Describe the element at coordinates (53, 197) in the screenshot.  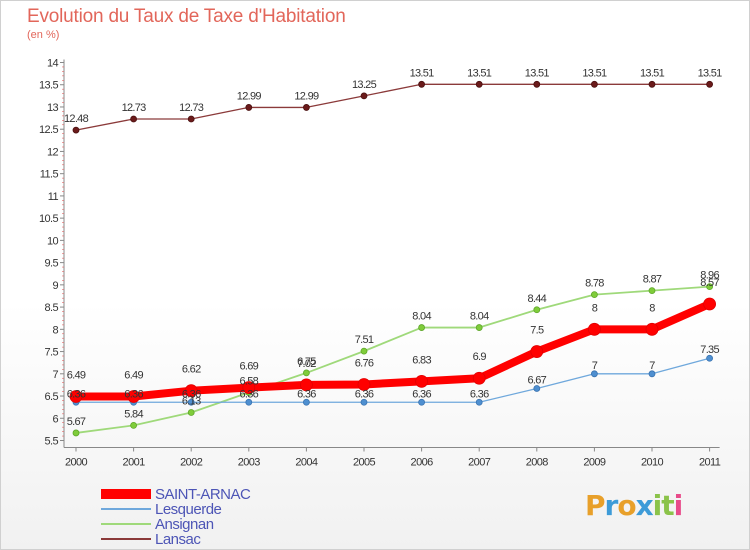
I see `y-tick-label: 11` at that location.